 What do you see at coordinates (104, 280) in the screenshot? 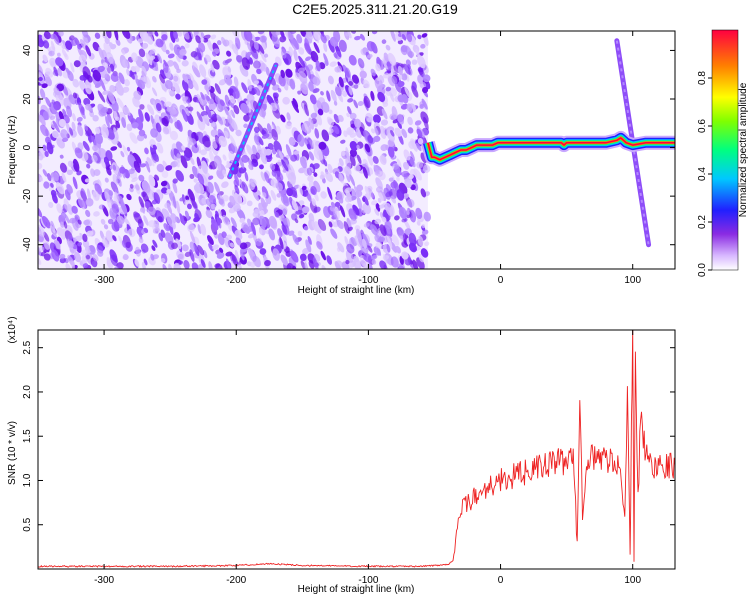
I see `x-tick-label: -300` at bounding box center [104, 280].